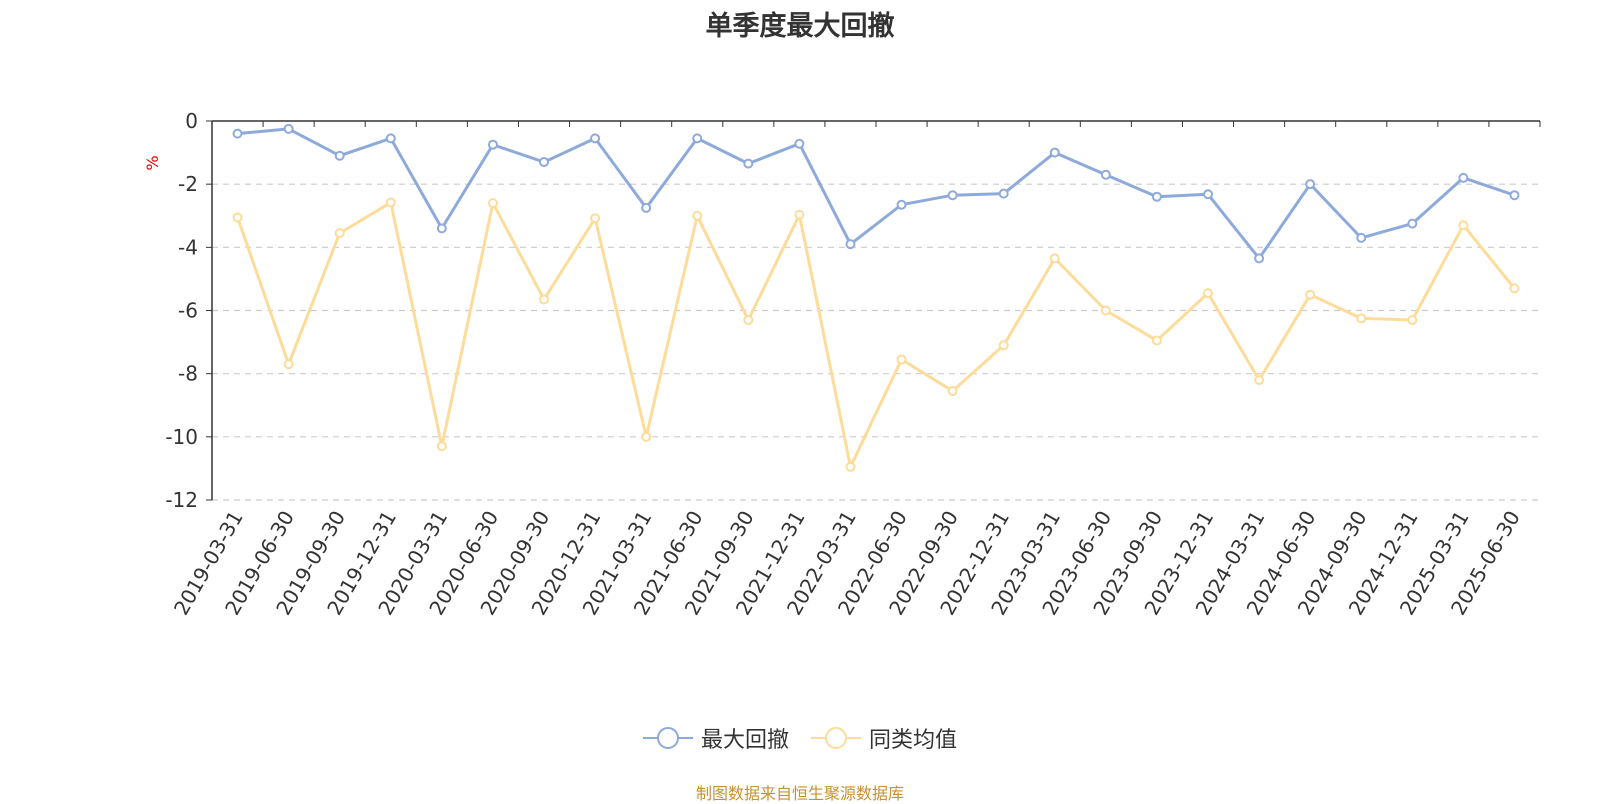 Image resolution: width=1600 pixels, height=804 pixels. I want to click on y-tick-label: -2, so click(188, 184).